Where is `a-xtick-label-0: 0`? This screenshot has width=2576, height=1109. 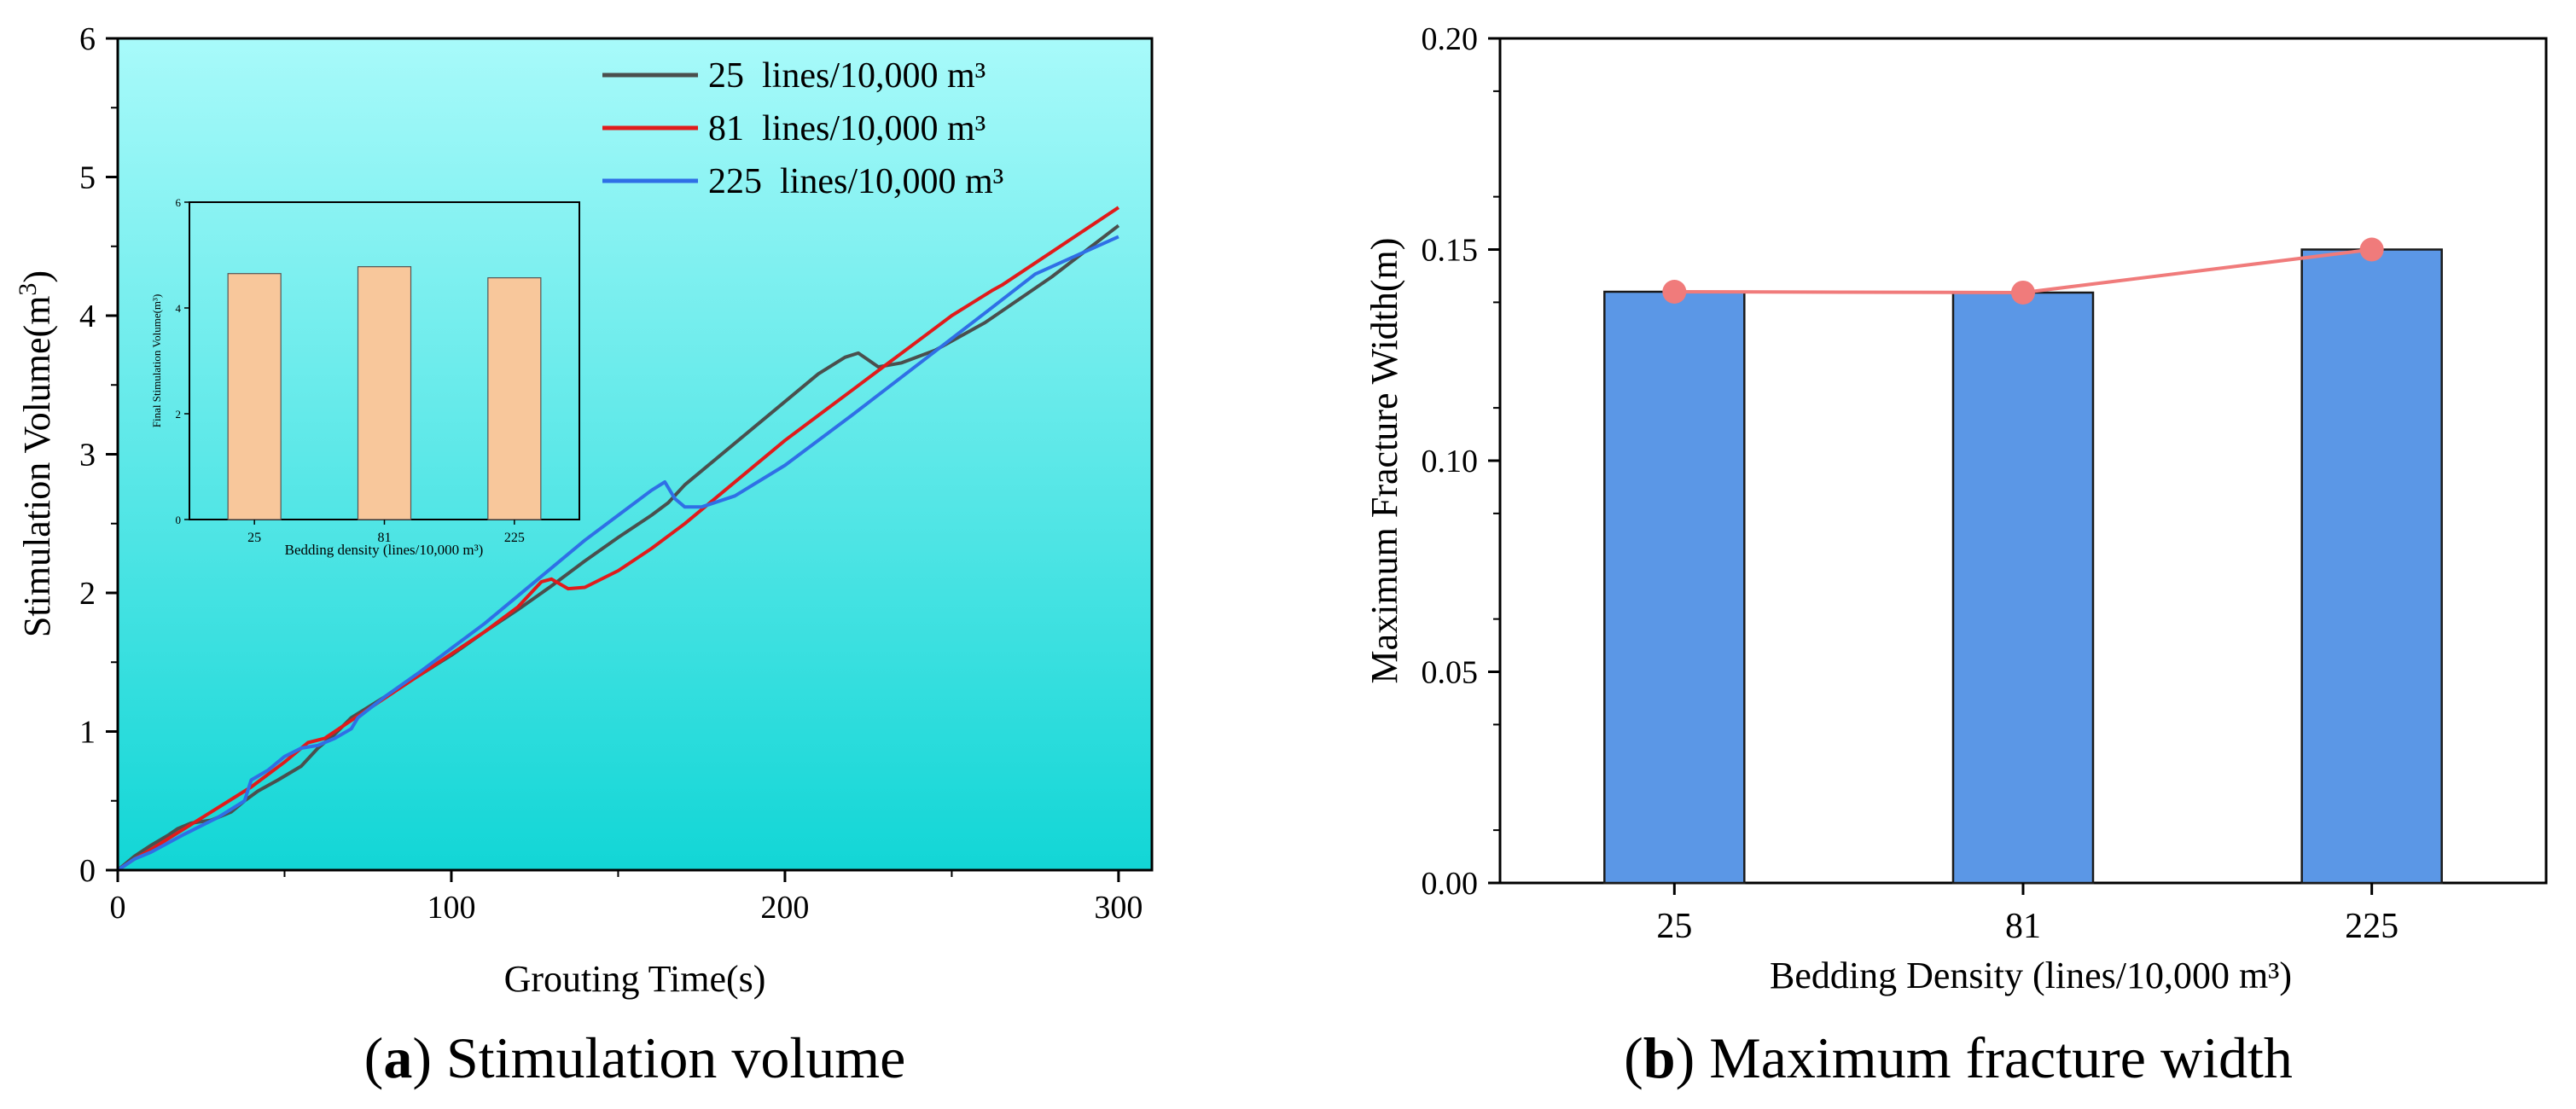 a-xtick-label-0: 0 is located at coordinates (118, 908).